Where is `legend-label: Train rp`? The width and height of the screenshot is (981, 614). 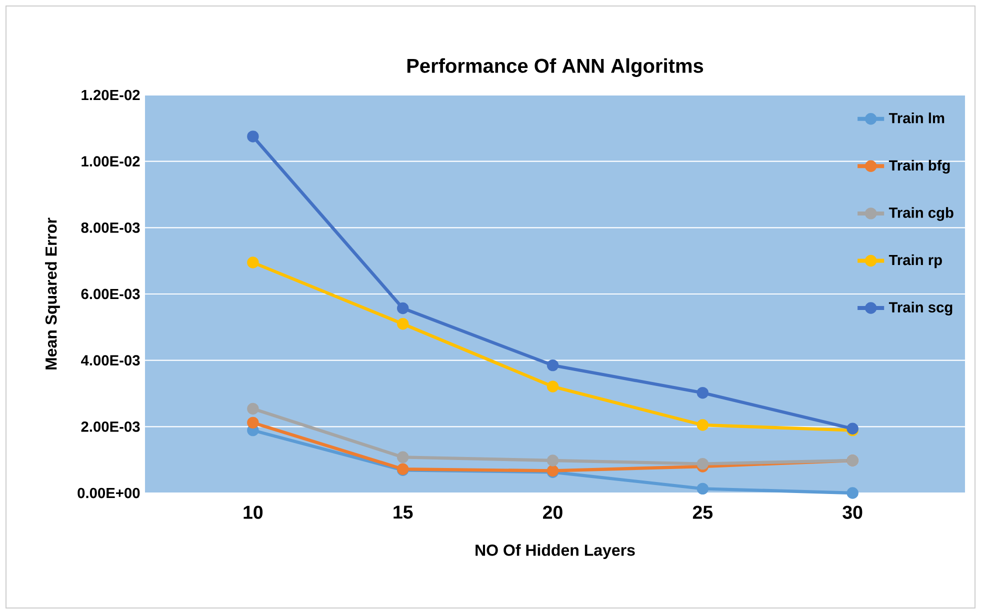
legend-label: Train rp is located at coordinates (915, 261).